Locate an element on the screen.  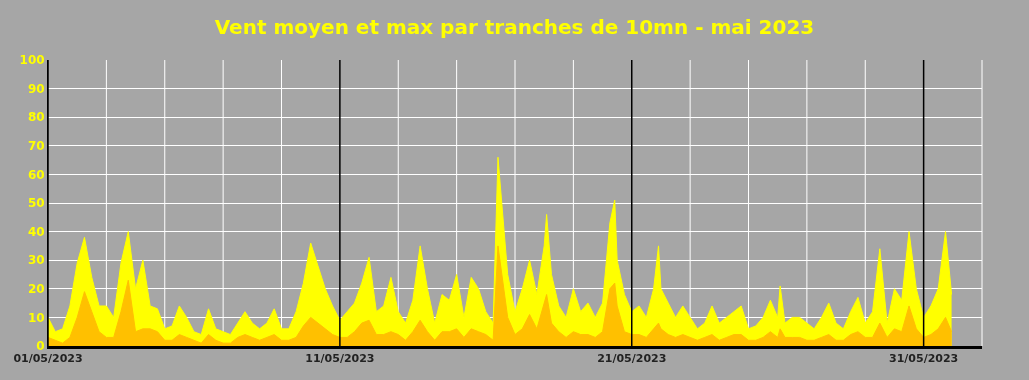
chart-title: Vent moyen et max par tranches de 10mn - mai 2023 is located at coordinates (514, 26).